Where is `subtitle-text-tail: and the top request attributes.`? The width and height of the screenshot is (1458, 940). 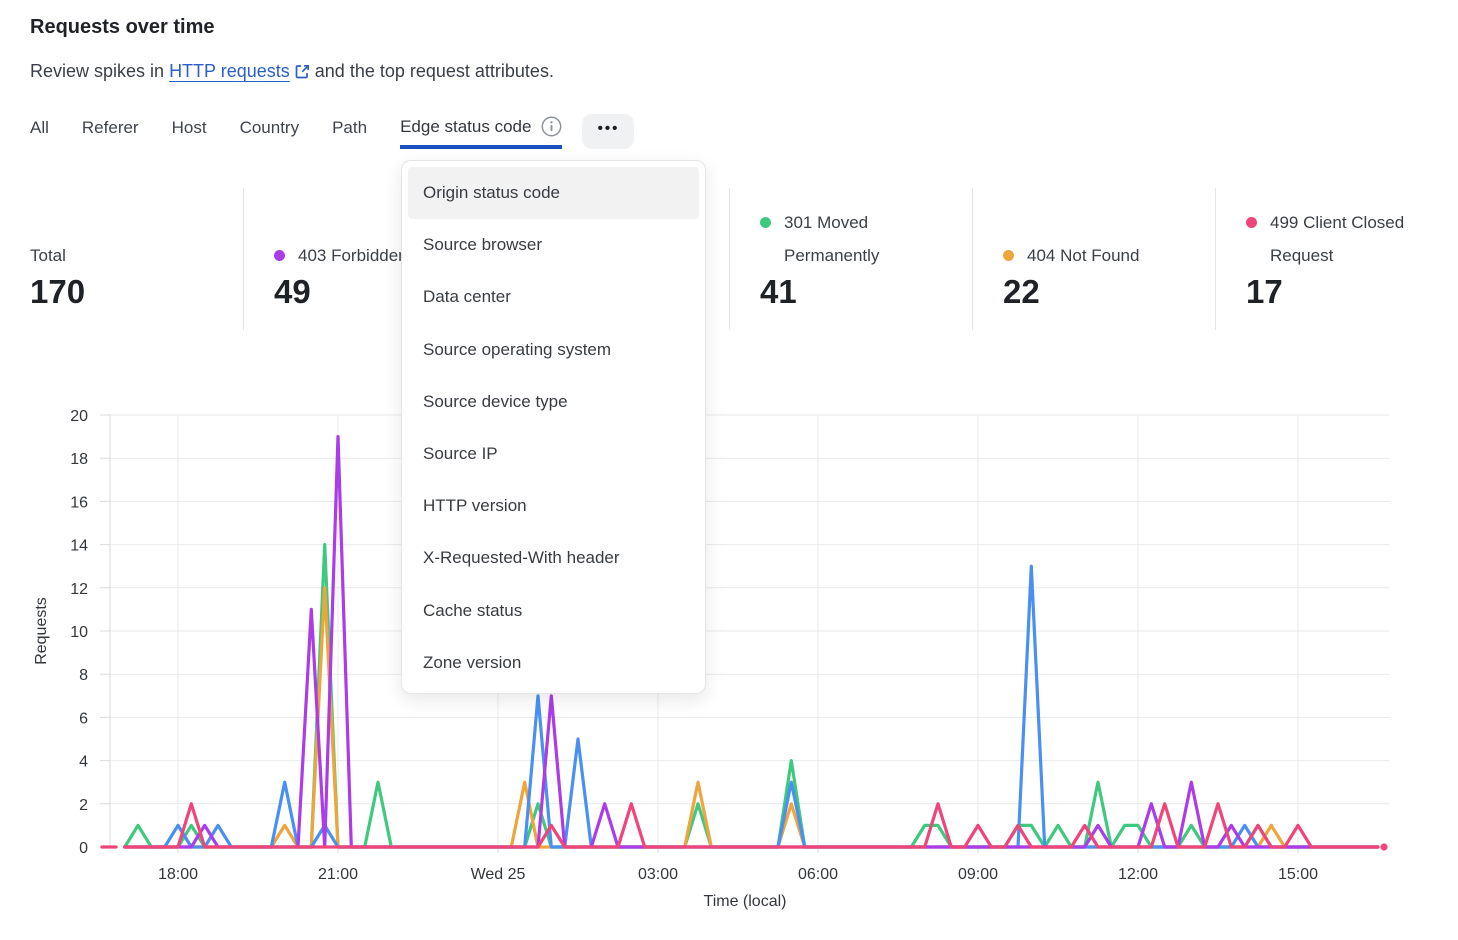
subtitle-text-tail: and the top request attributes. is located at coordinates (431, 71).